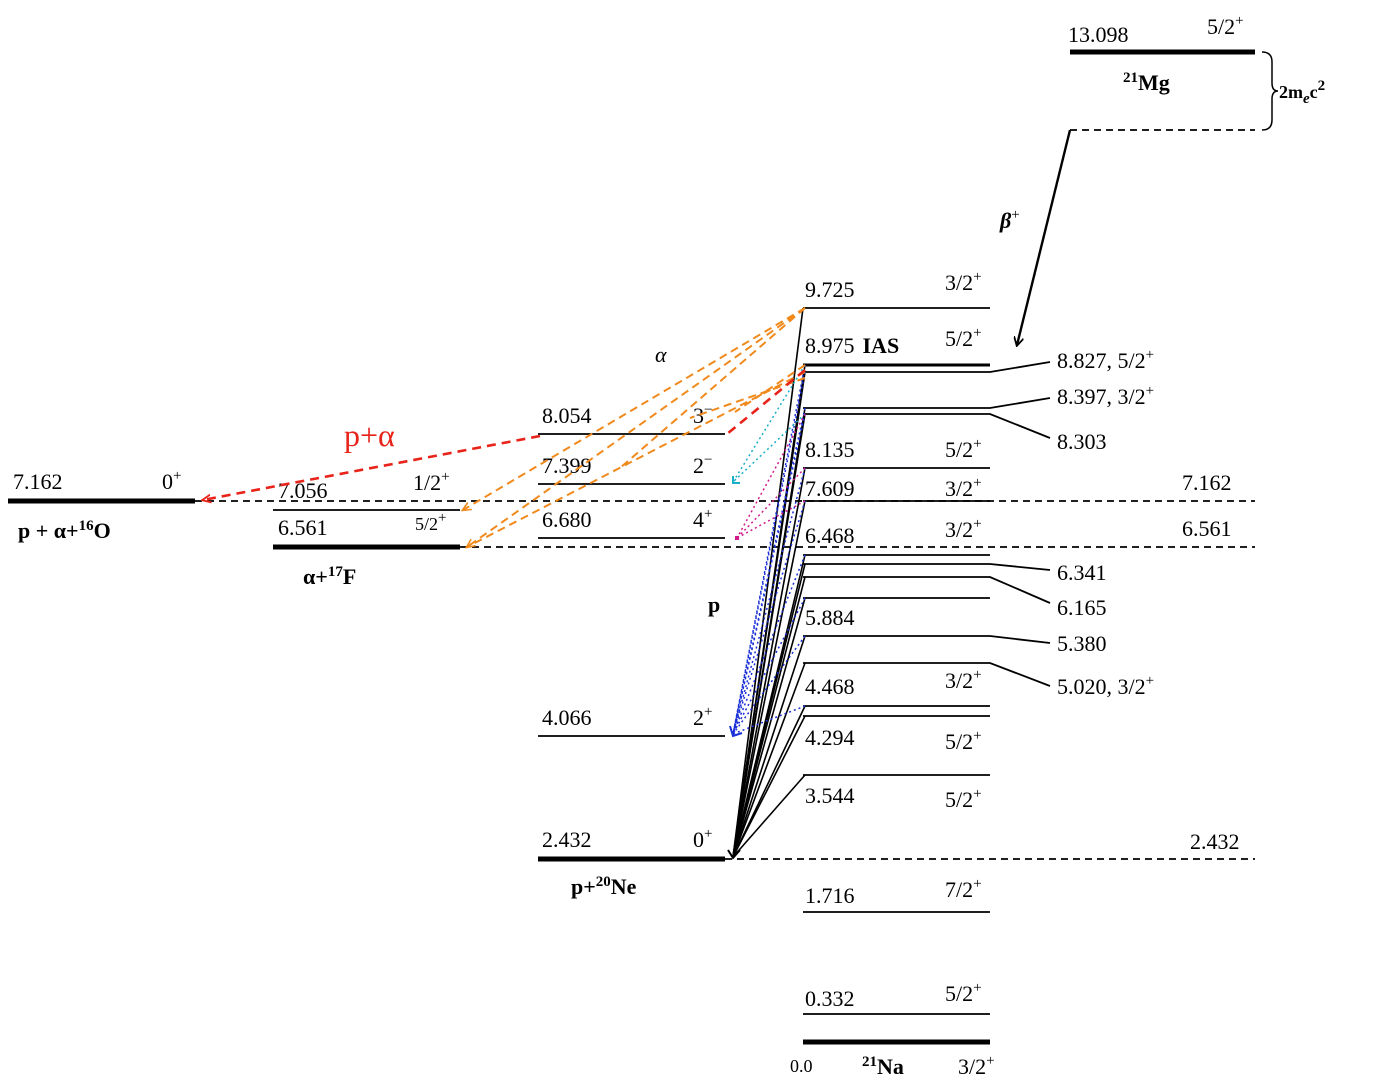  I want to click on mass-gap-sub: e, so click(1306, 99).